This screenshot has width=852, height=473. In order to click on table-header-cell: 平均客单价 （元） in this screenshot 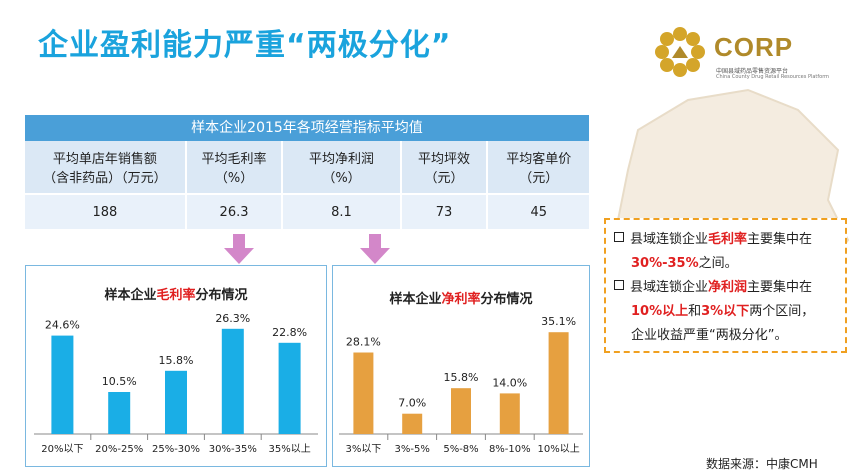, I will do `click(538, 167)`.